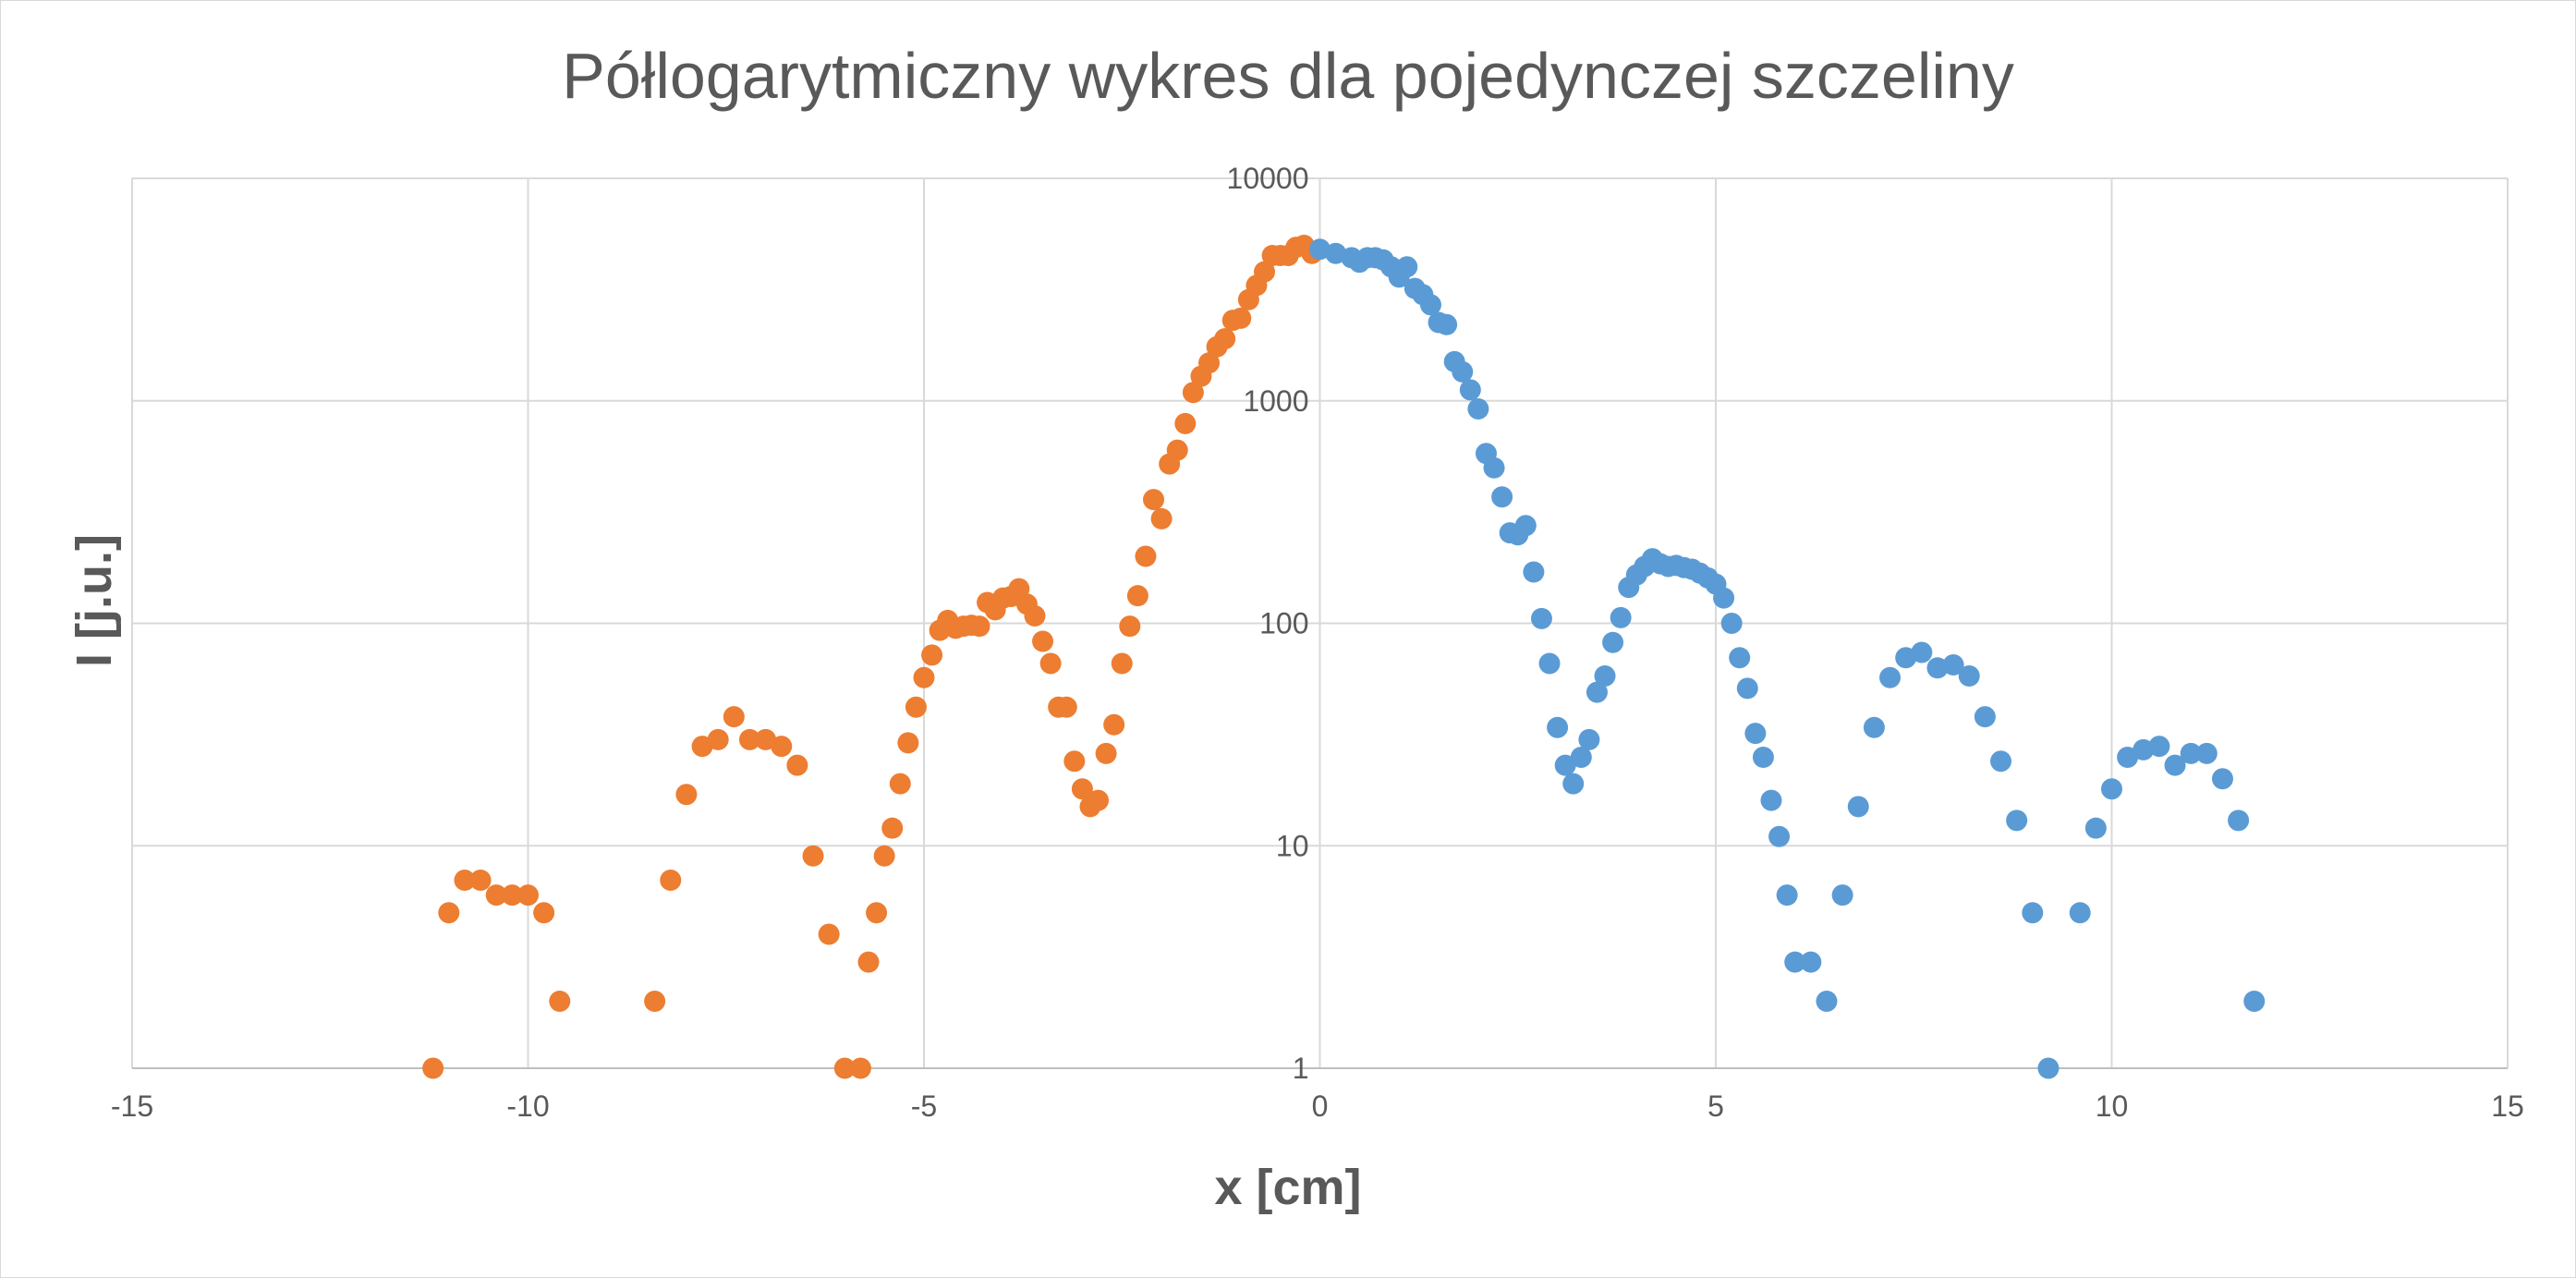 Image resolution: width=2576 pixels, height=1278 pixels. What do you see at coordinates (2507, 1106) in the screenshot?
I see `x-tick-label: 15` at bounding box center [2507, 1106].